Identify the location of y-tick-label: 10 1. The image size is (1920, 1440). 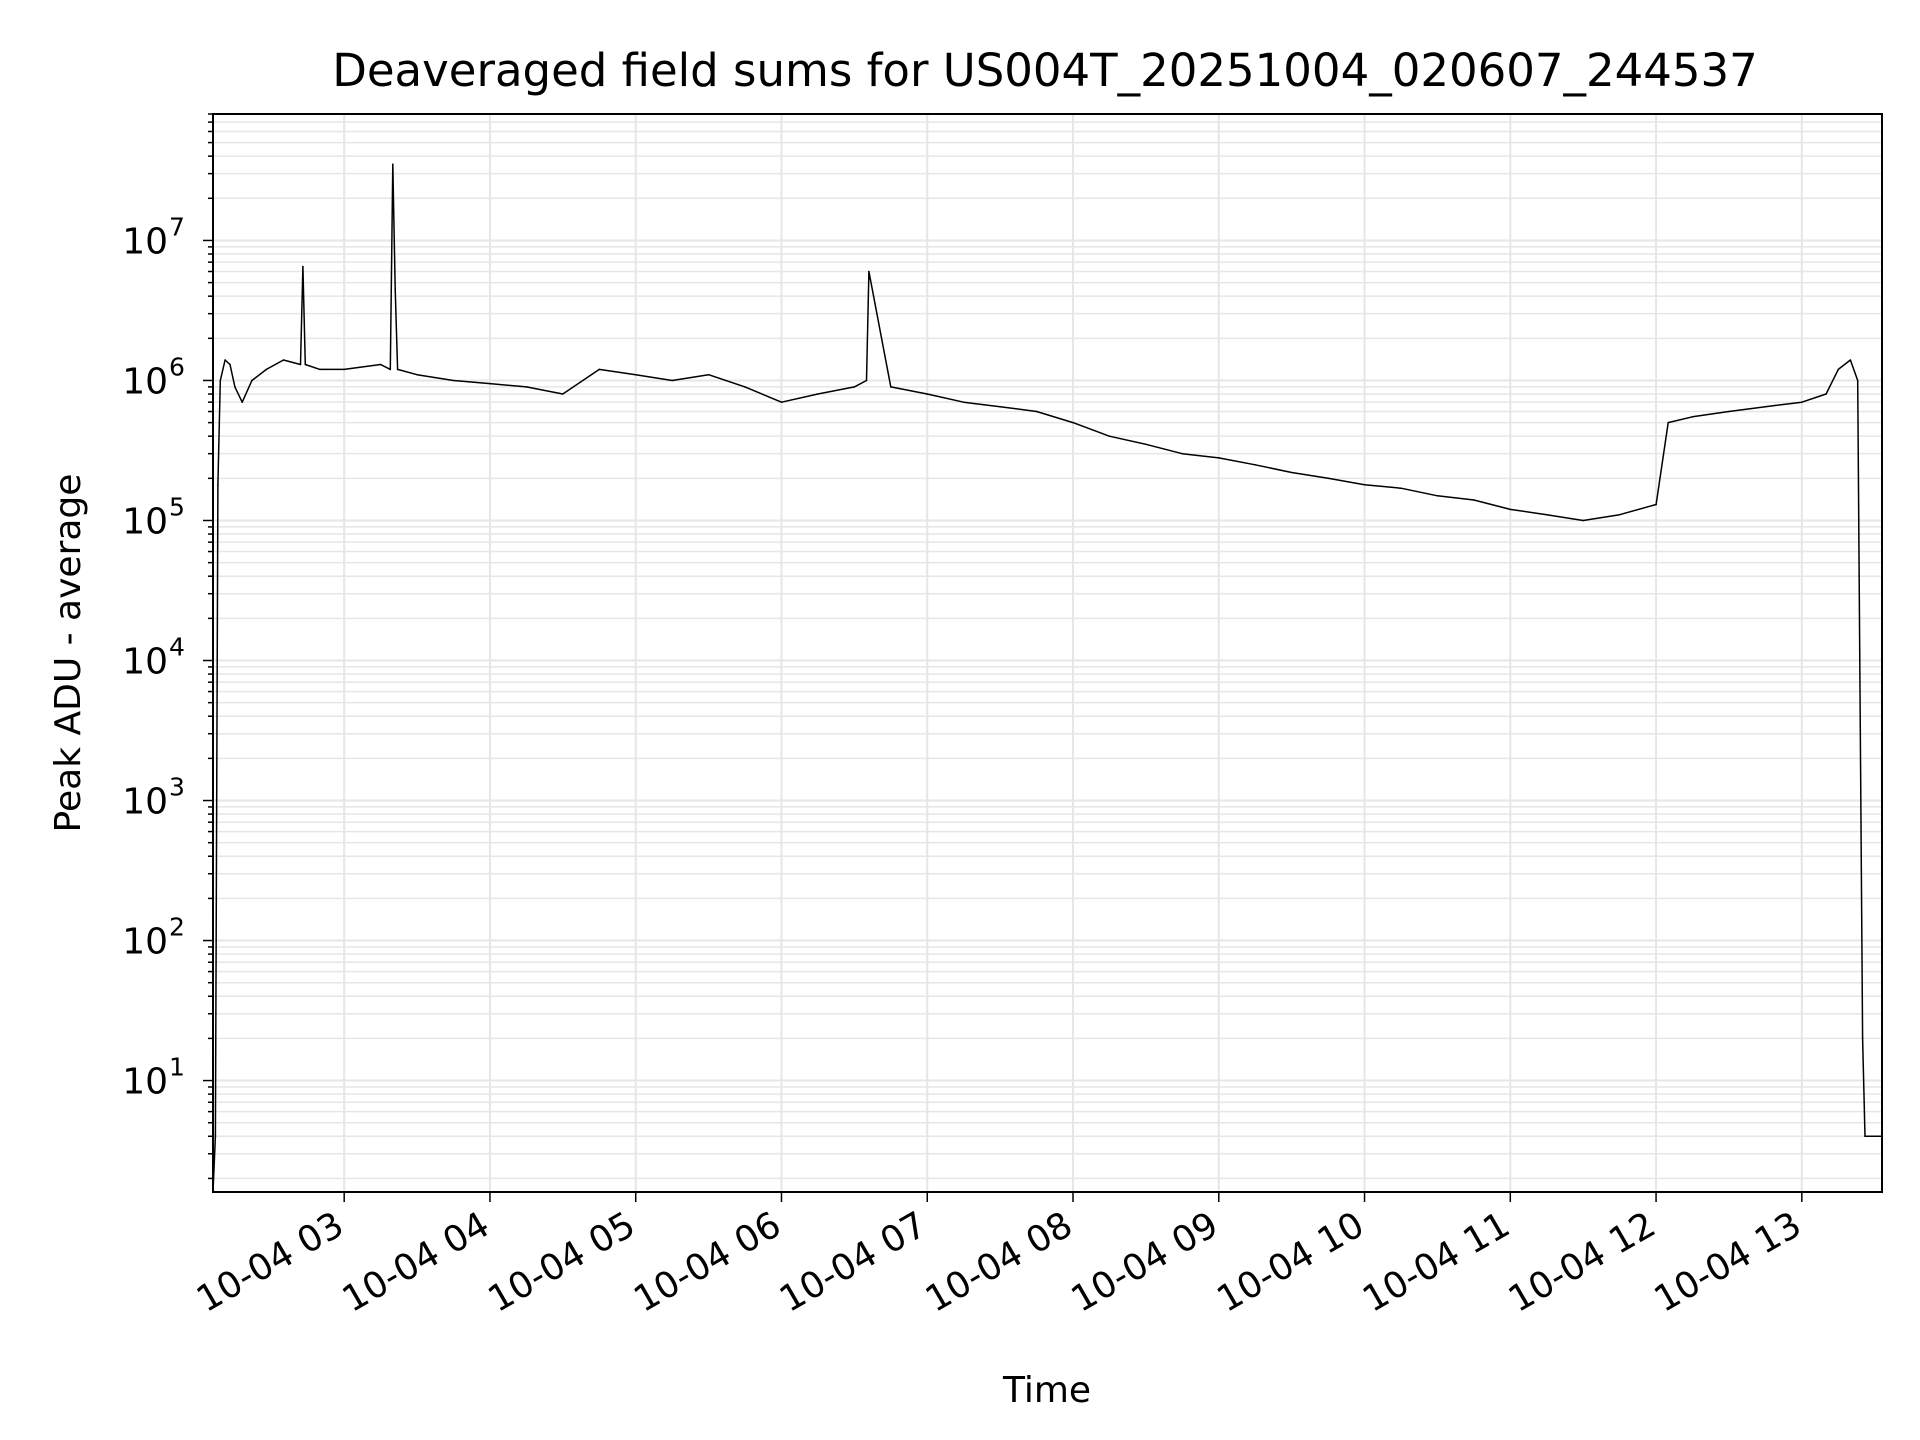
(153, 1078).